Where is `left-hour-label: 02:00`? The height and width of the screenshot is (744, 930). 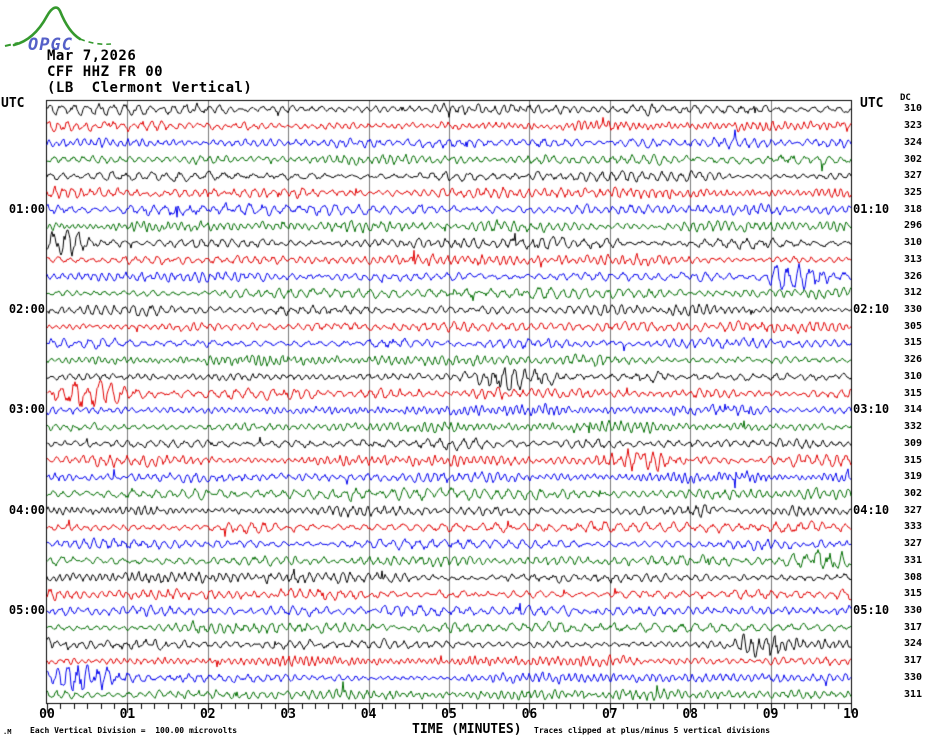
left-hour-label: 02:00 is located at coordinates (26, 309).